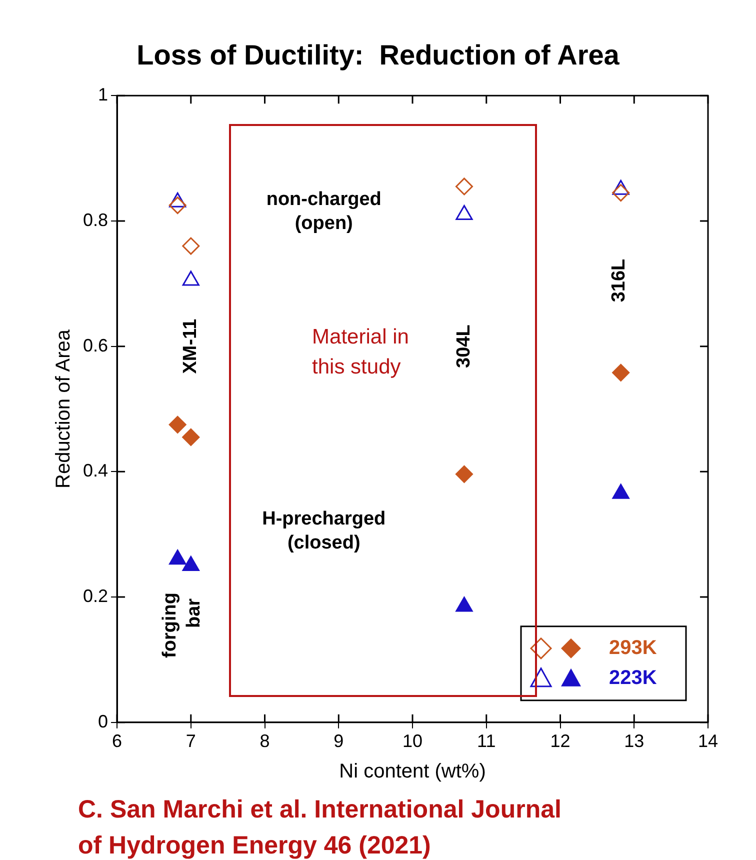  I want to click on y-tick-label: 0.4, so click(95, 470).